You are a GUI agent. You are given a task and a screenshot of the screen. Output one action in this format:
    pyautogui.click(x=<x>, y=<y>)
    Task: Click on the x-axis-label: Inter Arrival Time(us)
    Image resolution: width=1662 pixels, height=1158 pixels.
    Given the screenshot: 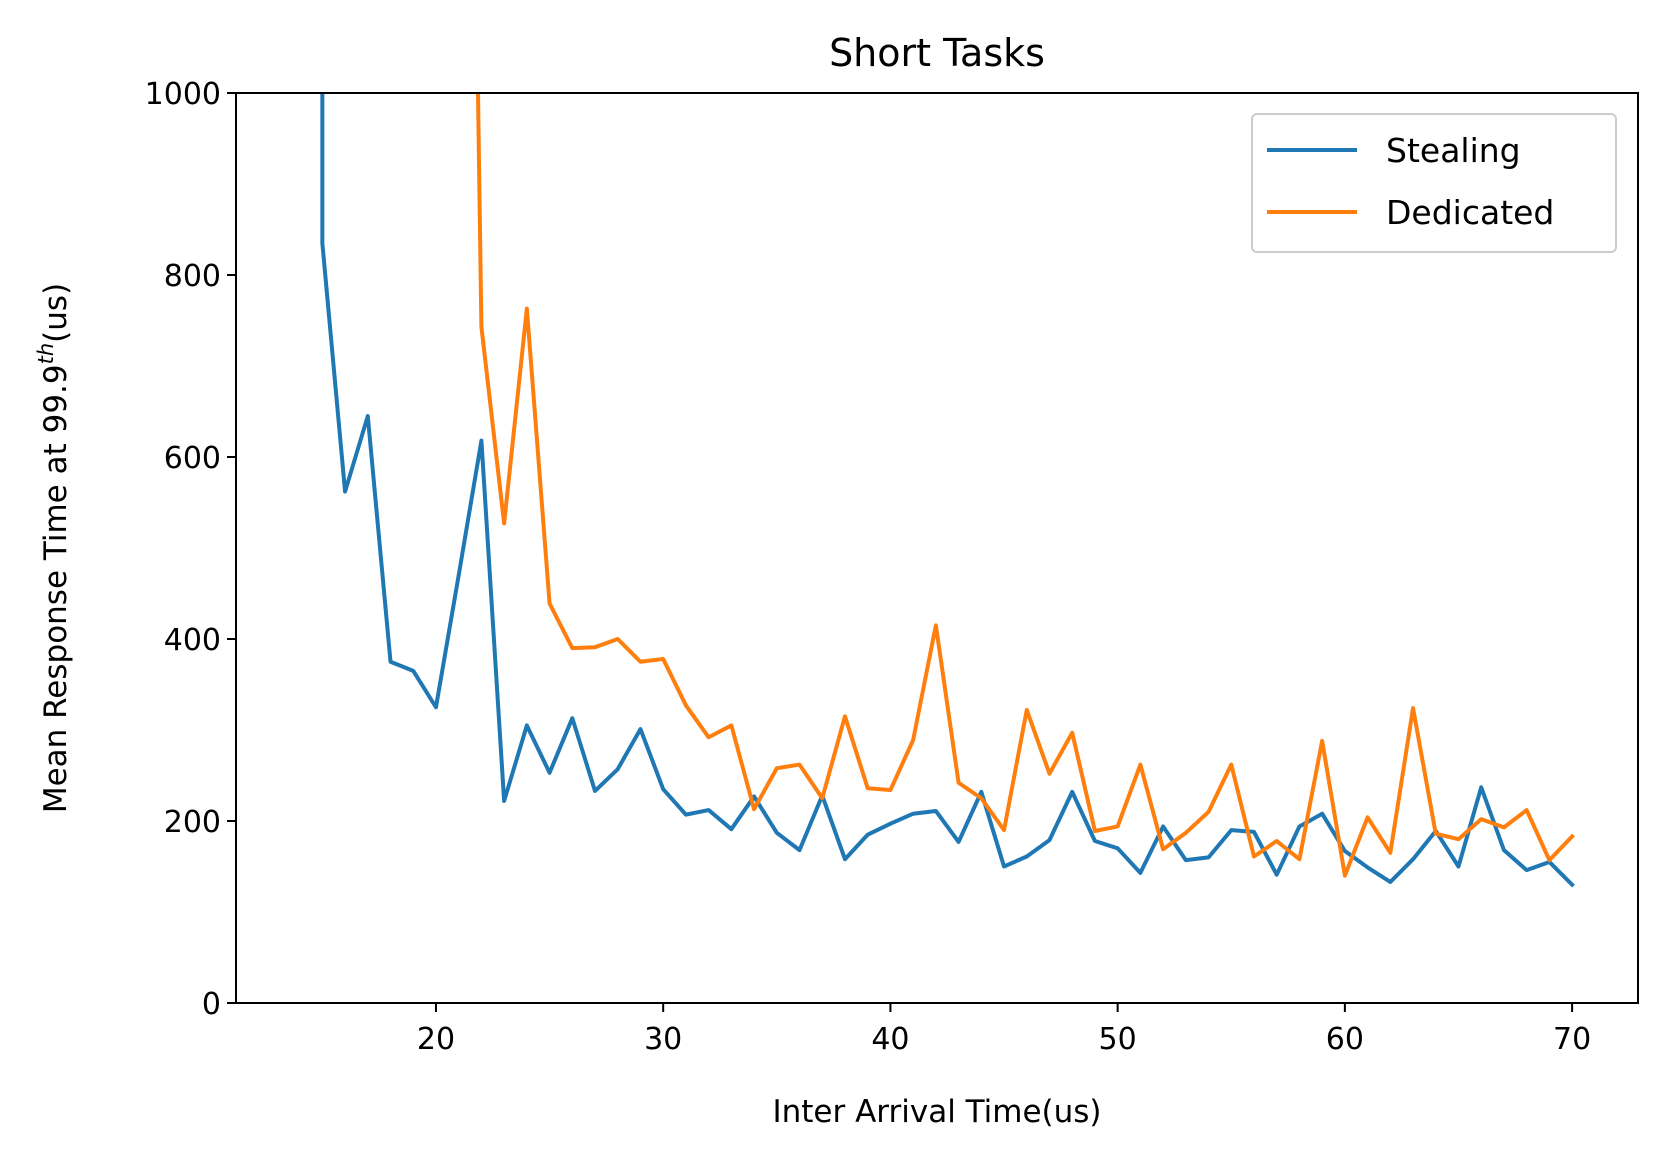 What is the action you would take?
    pyautogui.click(x=936, y=1112)
    